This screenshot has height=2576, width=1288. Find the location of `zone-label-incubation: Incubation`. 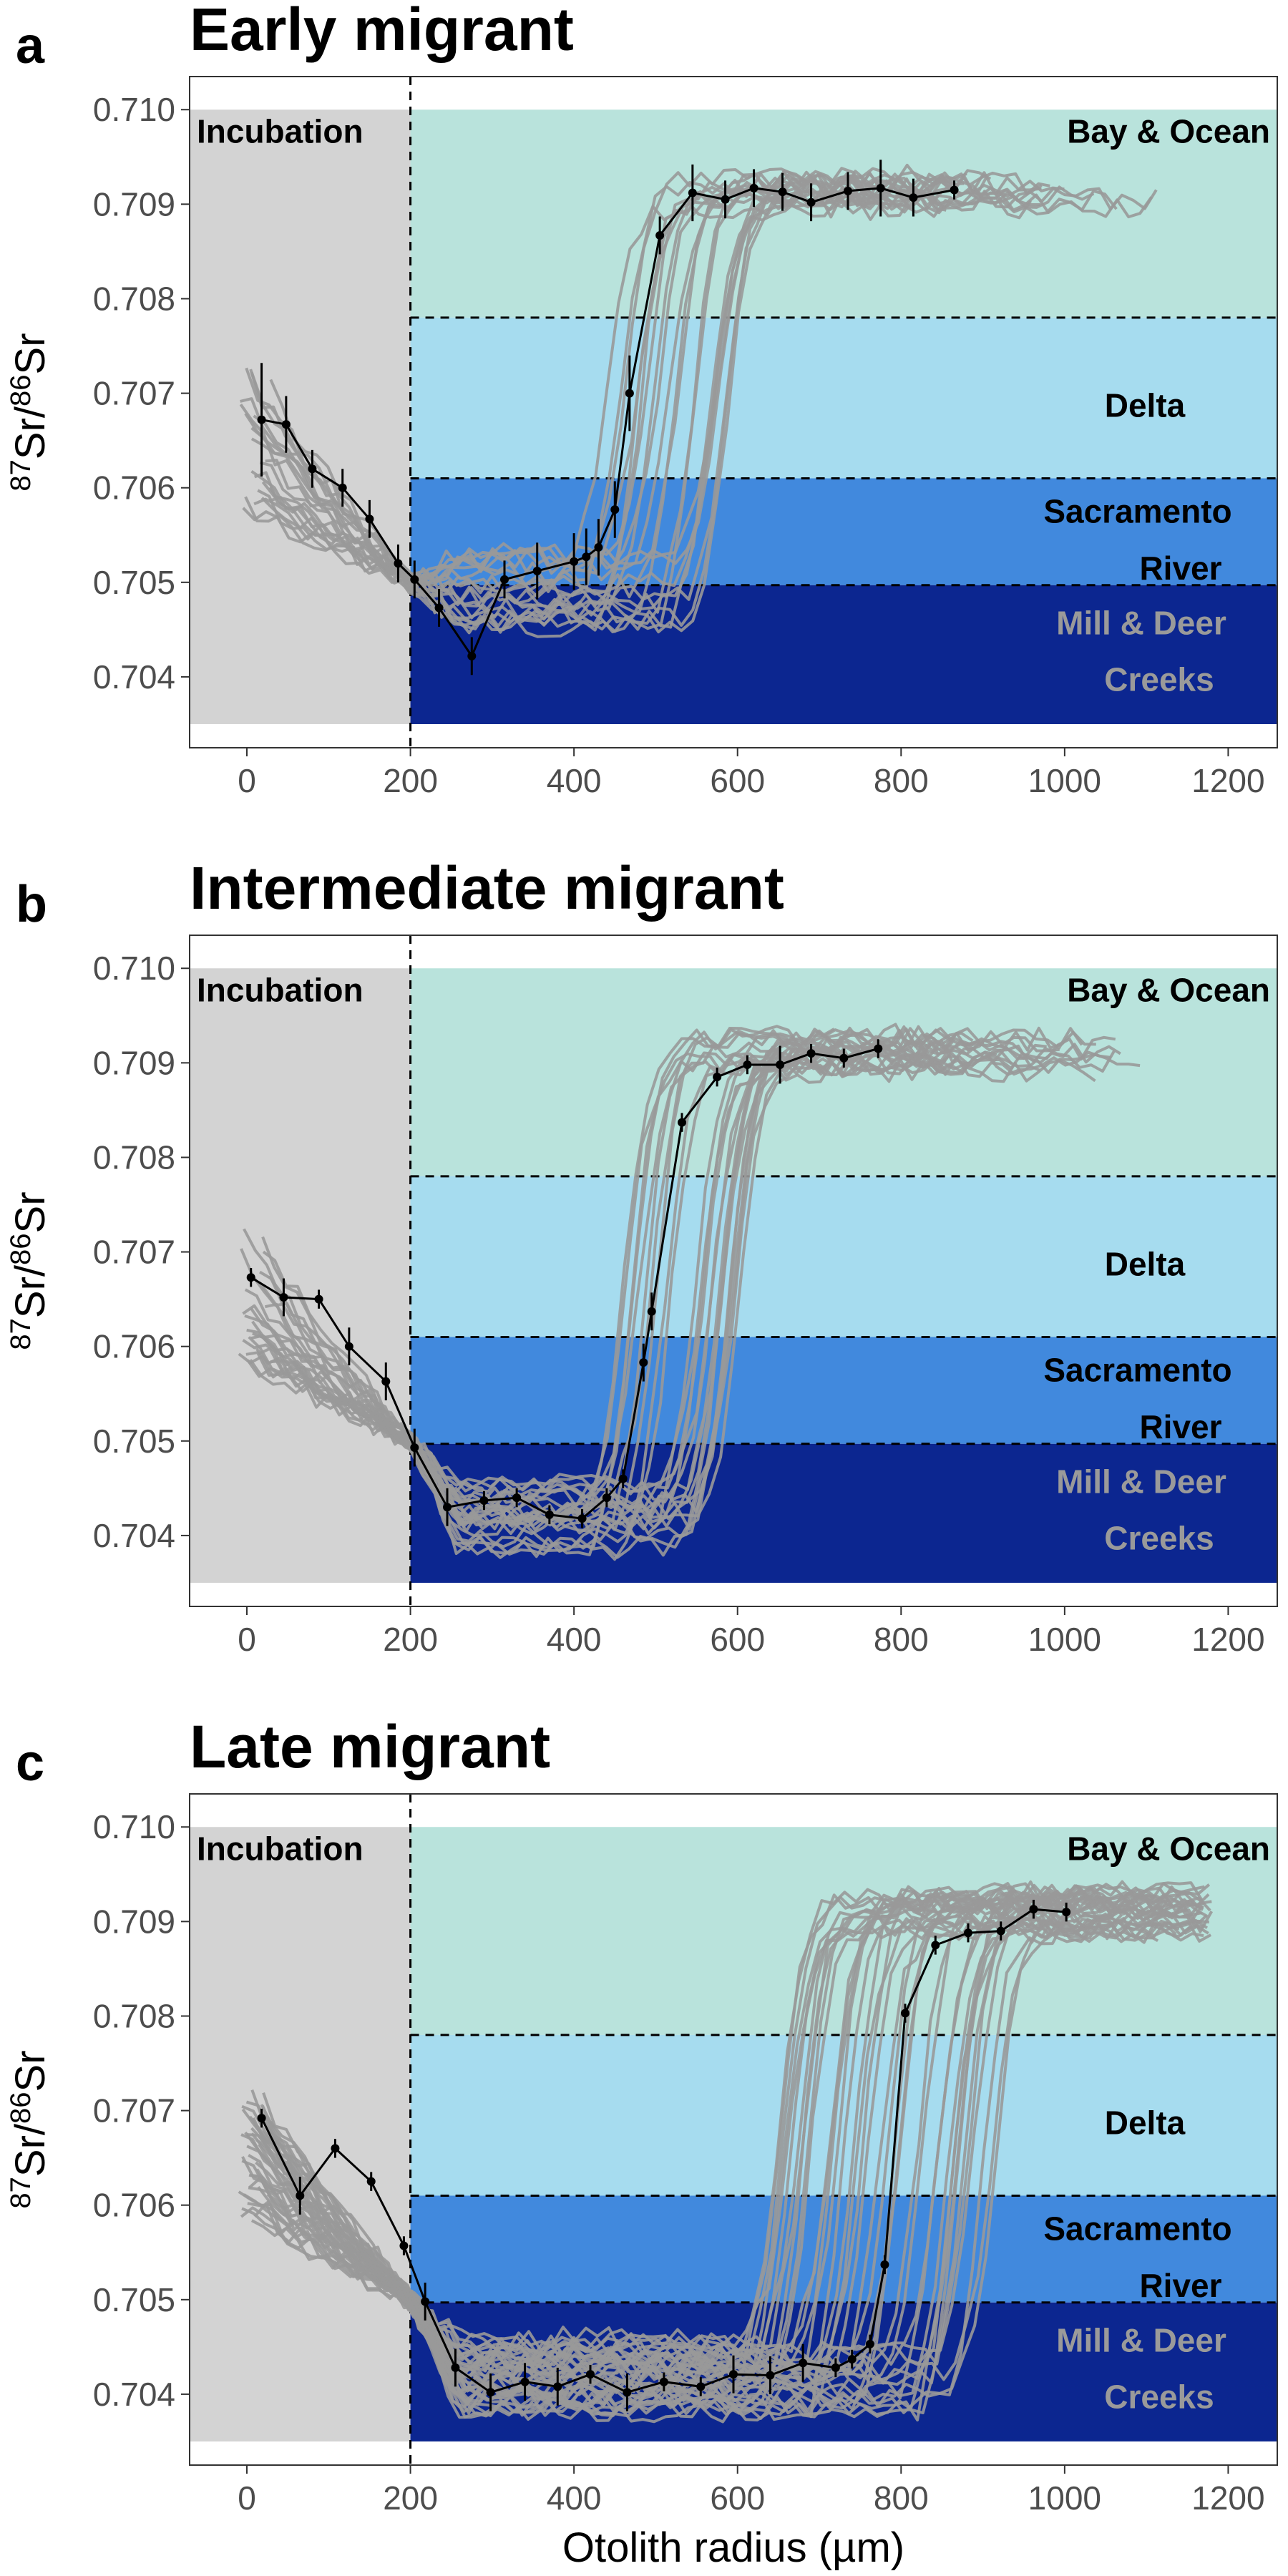

zone-label-incubation: Incubation is located at coordinates (280, 989).